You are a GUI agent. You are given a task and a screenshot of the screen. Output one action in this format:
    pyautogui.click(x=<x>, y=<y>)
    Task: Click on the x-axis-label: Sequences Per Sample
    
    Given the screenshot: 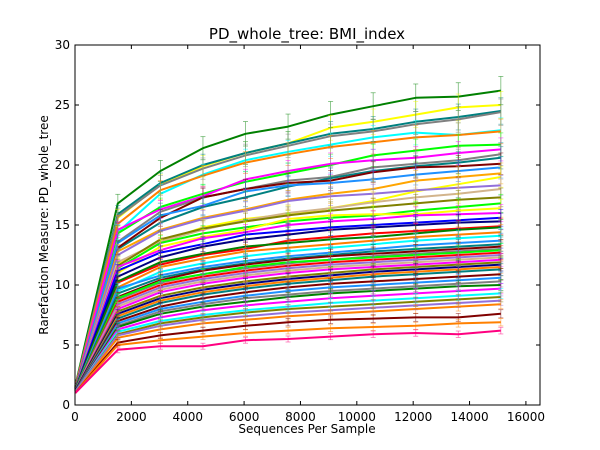 What is the action you would take?
    pyautogui.click(x=306, y=429)
    